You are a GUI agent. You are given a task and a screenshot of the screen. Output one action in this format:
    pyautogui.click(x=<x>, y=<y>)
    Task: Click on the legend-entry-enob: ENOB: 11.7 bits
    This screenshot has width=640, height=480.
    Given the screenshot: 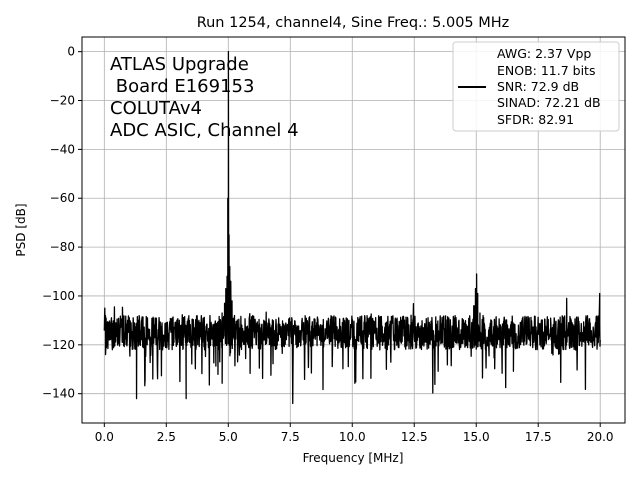 What is the action you would take?
    pyautogui.click(x=546, y=70)
    